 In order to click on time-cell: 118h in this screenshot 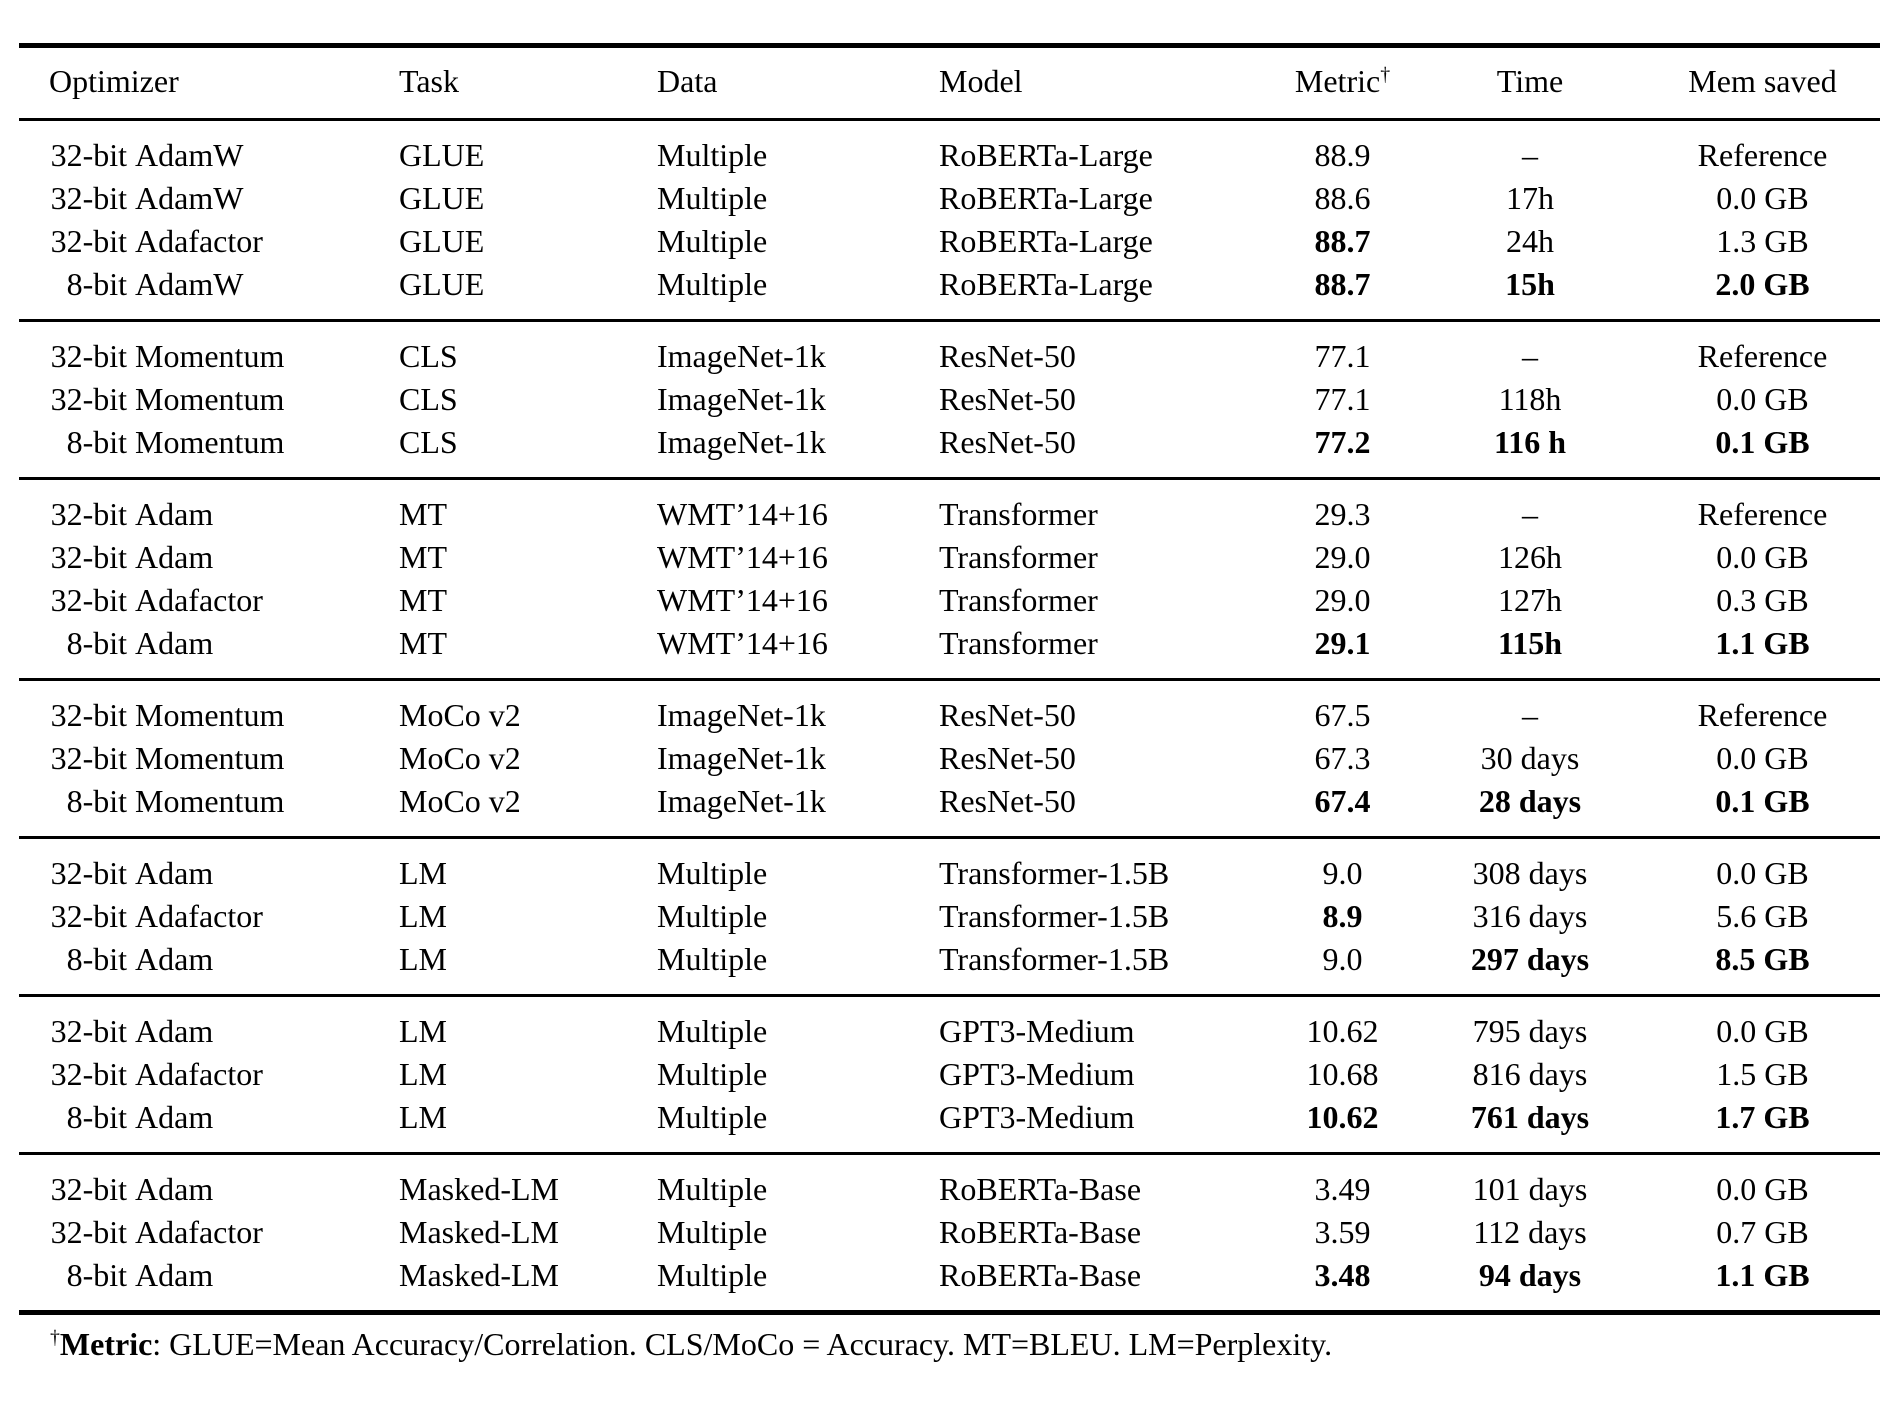, I will do `click(1530, 399)`.